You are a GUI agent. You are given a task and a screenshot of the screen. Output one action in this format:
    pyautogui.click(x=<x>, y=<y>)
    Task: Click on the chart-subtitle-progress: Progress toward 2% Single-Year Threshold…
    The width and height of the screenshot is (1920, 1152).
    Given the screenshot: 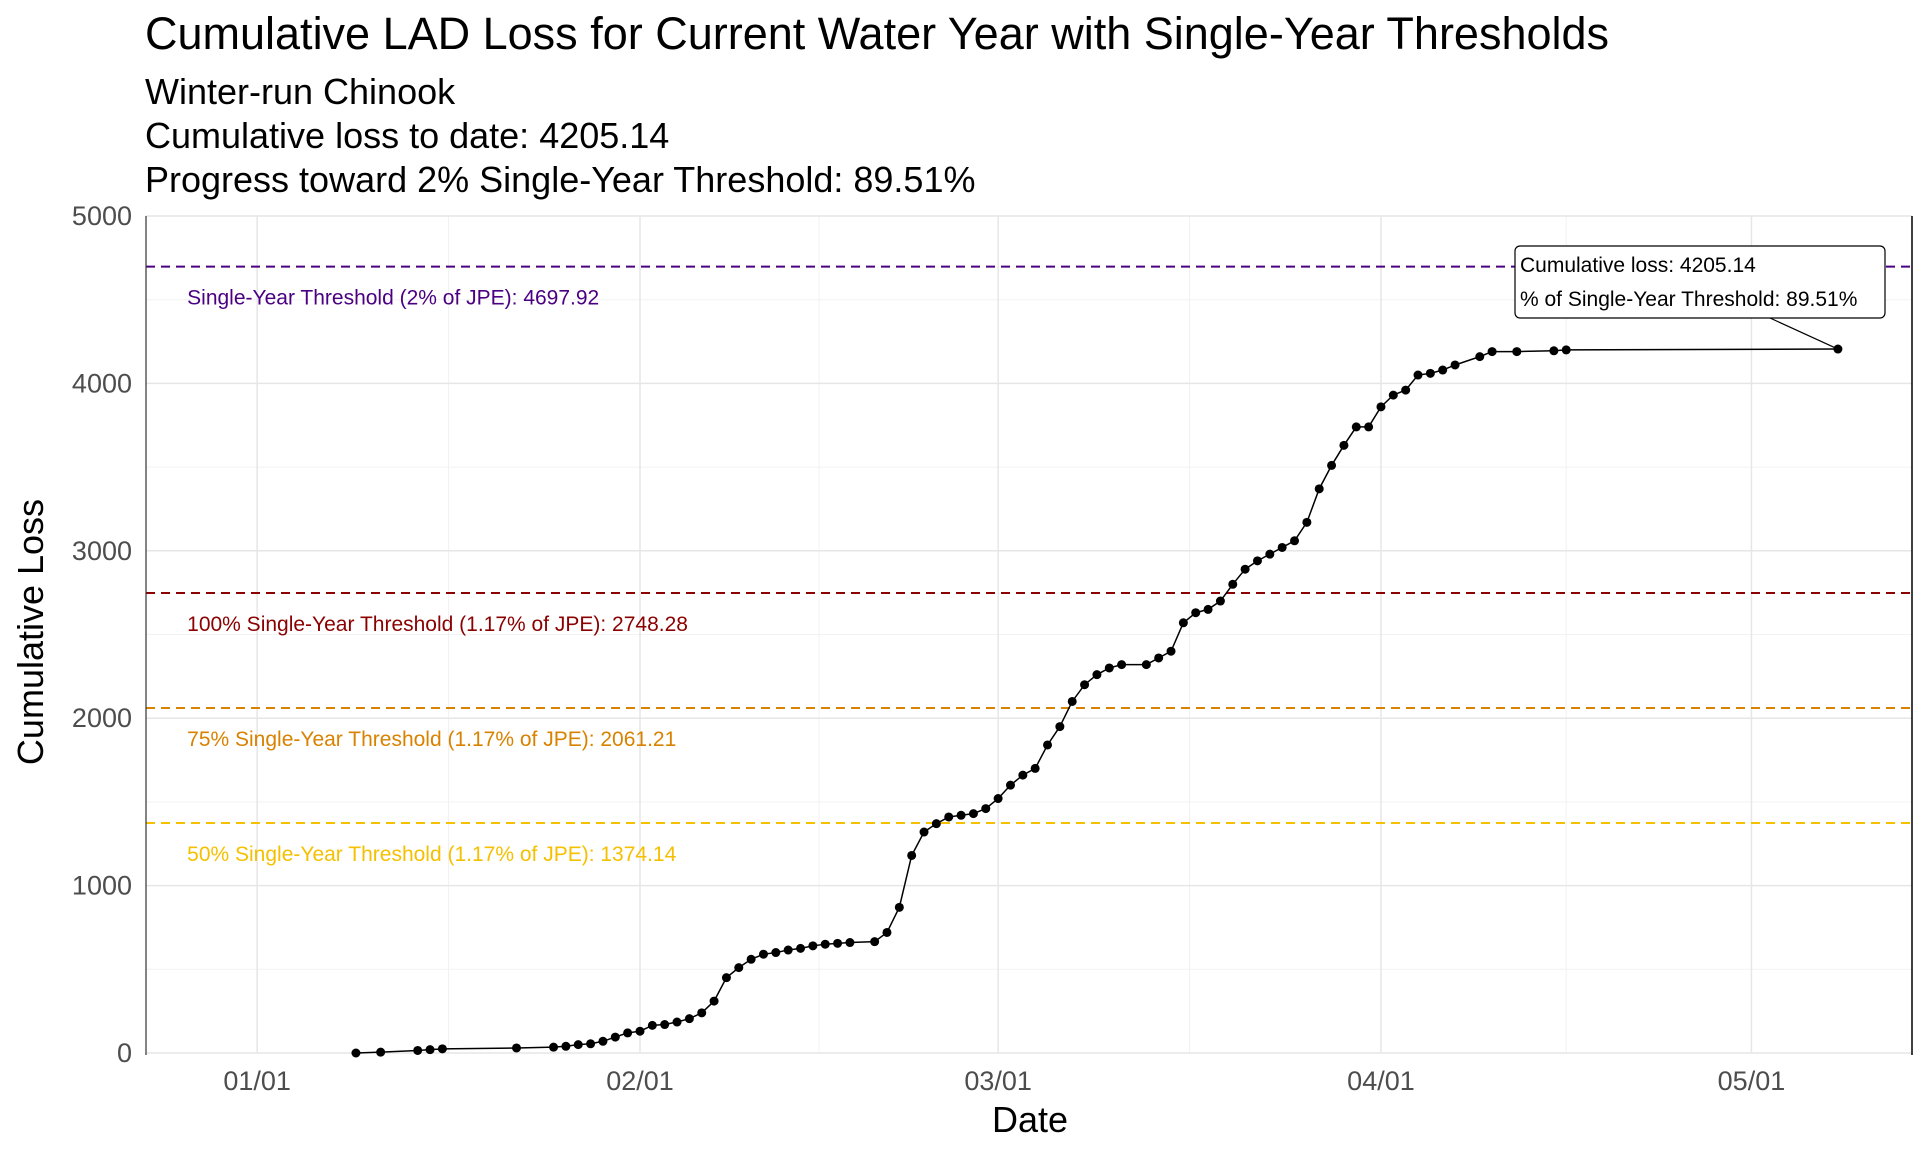 What is the action you would take?
    pyautogui.click(x=560, y=179)
    